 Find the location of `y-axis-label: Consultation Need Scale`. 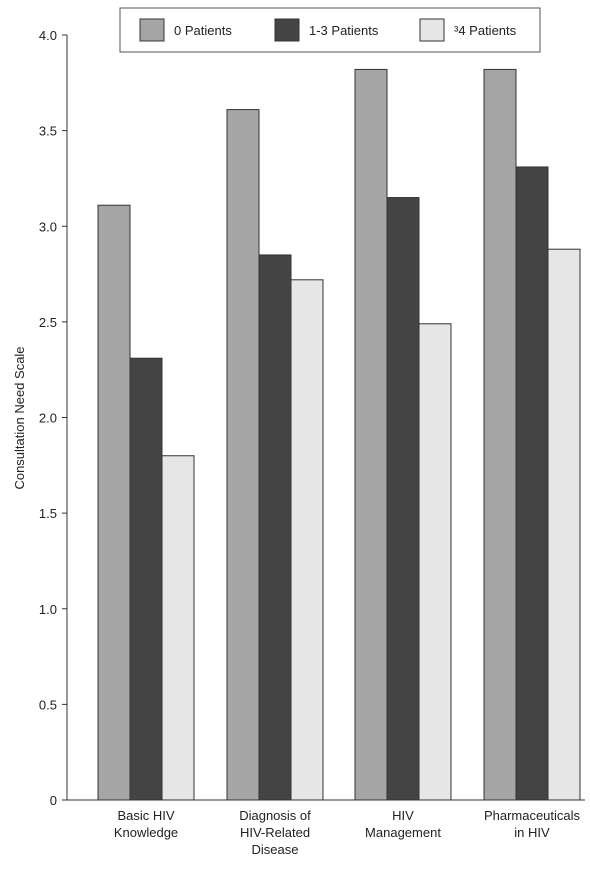

y-axis-label: Consultation Need Scale is located at coordinates (19, 417).